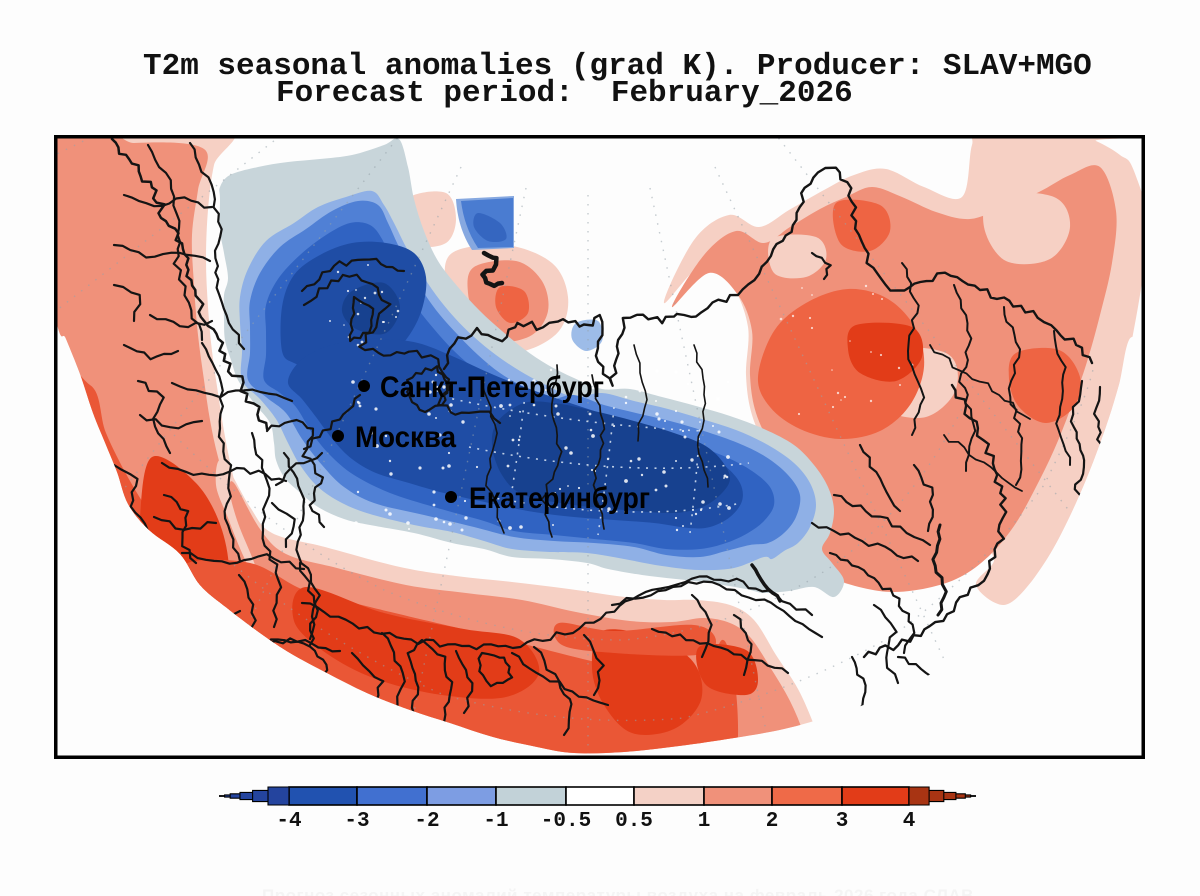  I want to click on svg-text: 4, so click(909, 821).